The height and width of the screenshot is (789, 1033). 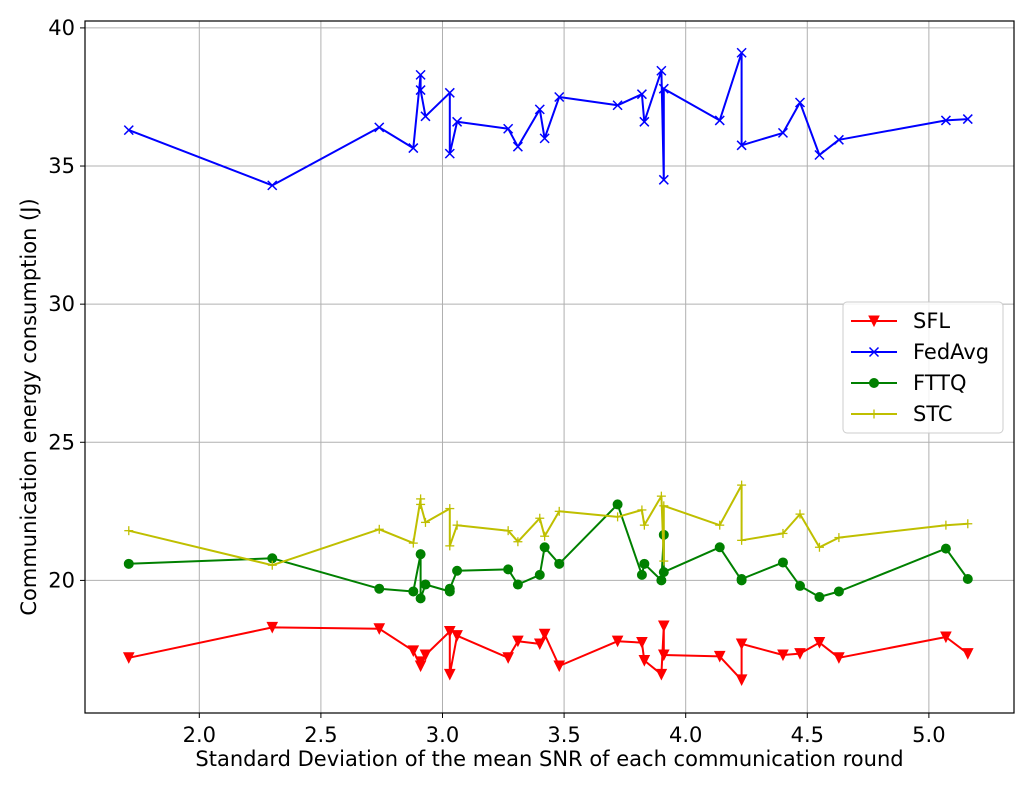 I want to click on x-tick-label: 3.5, so click(x=563, y=735).